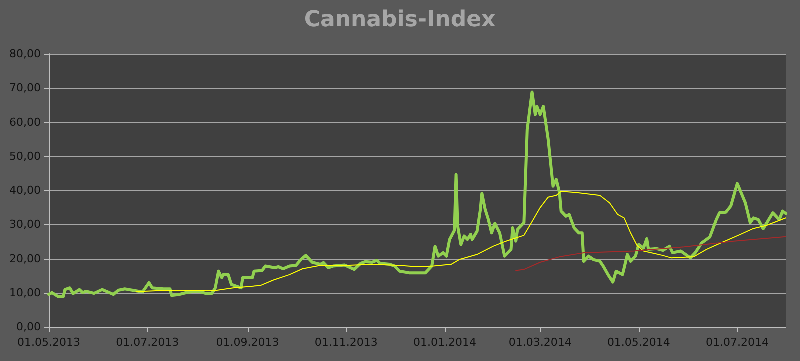 The width and height of the screenshot is (800, 361). What do you see at coordinates (738, 342) in the screenshot?
I see `x-tick-label: 01.07.2014` at bounding box center [738, 342].